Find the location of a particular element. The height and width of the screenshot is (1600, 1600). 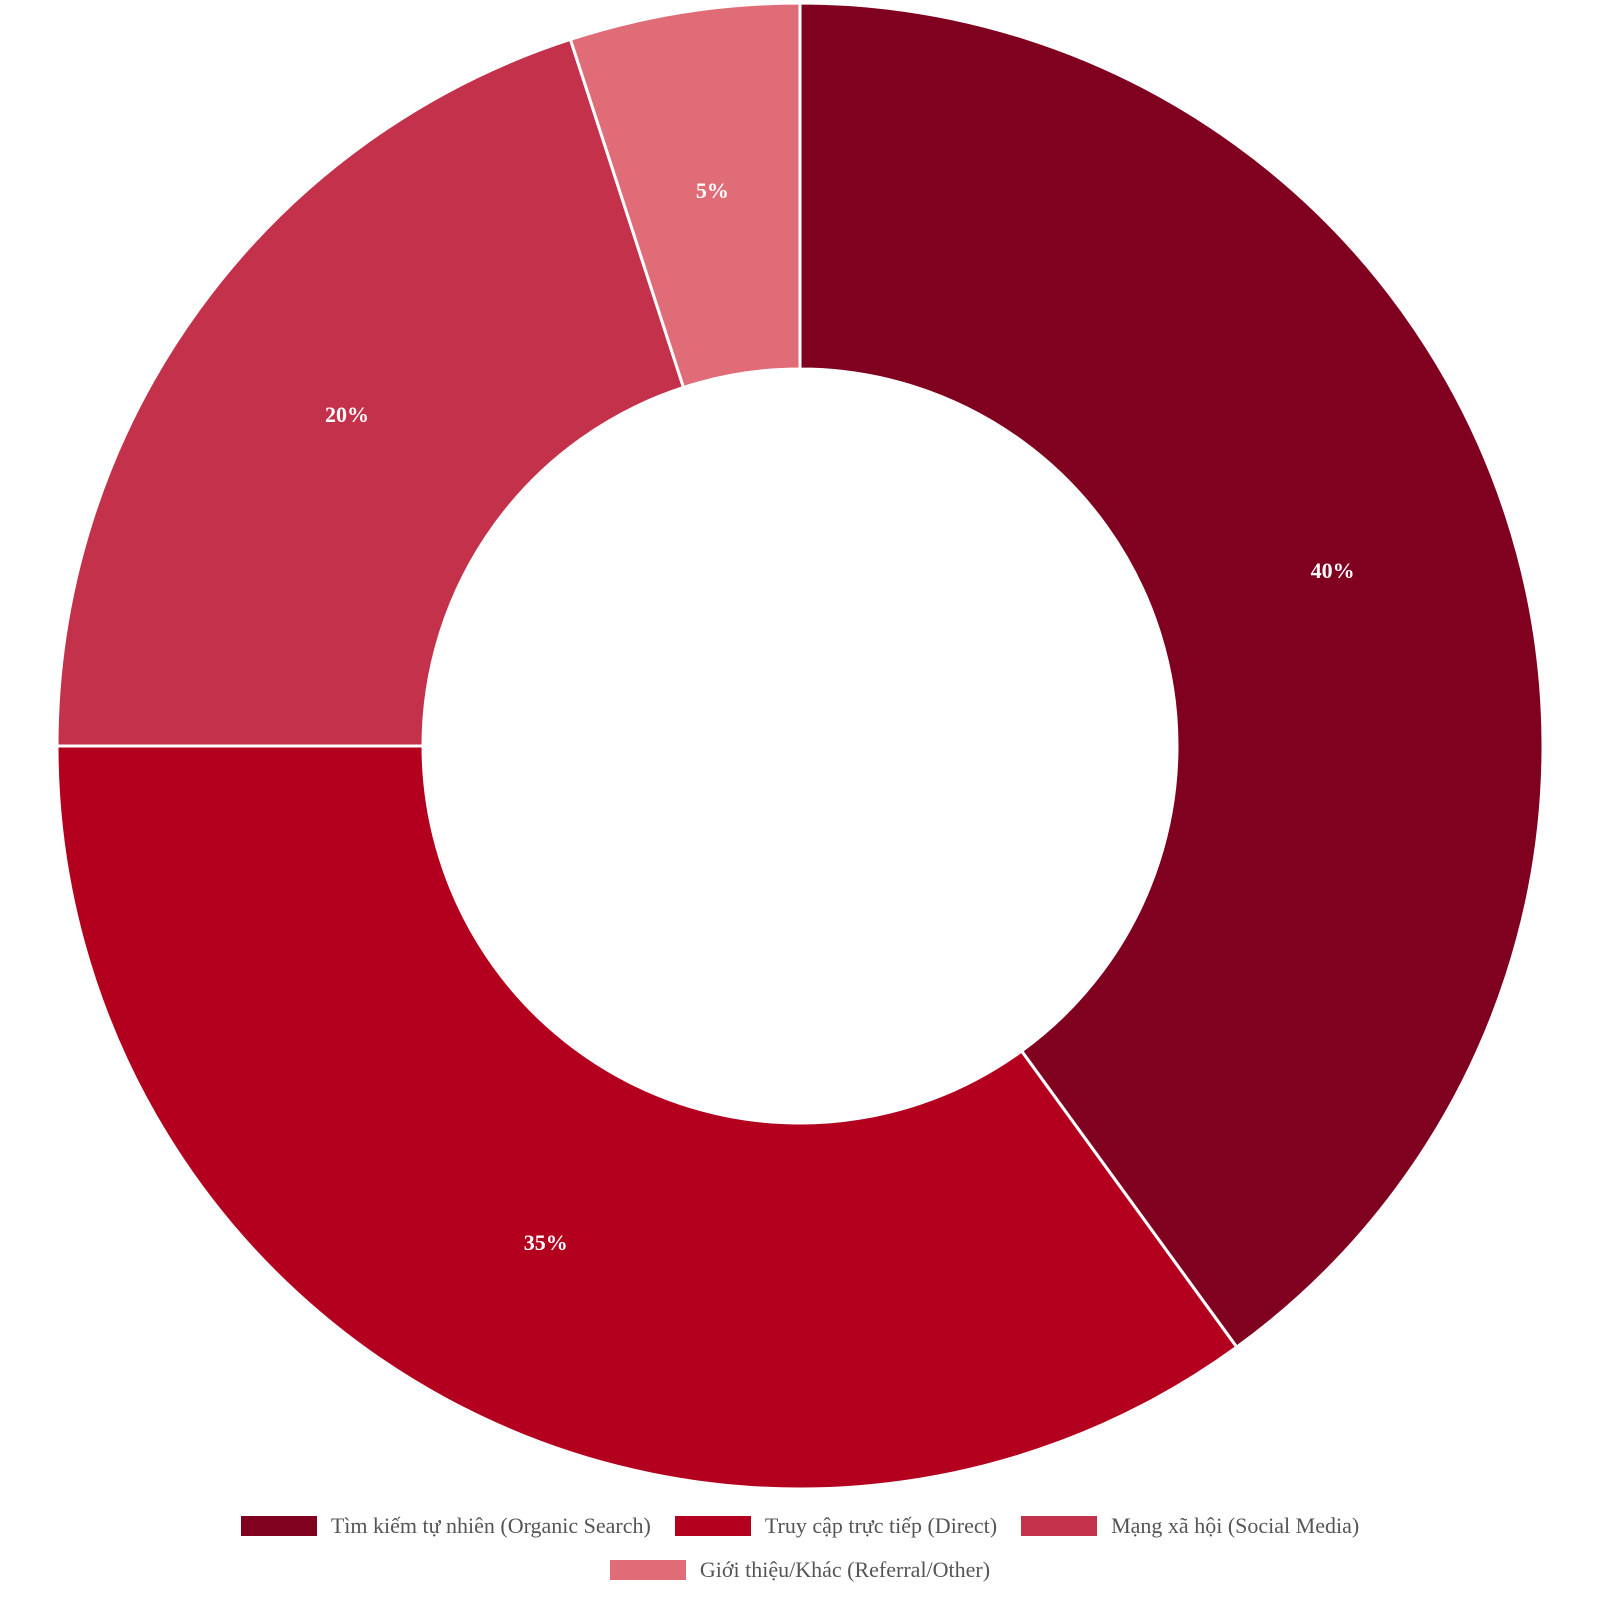

legend-item-1: Tìm kiếm tự nhiên (Organic Search) is located at coordinates (445, 1526).